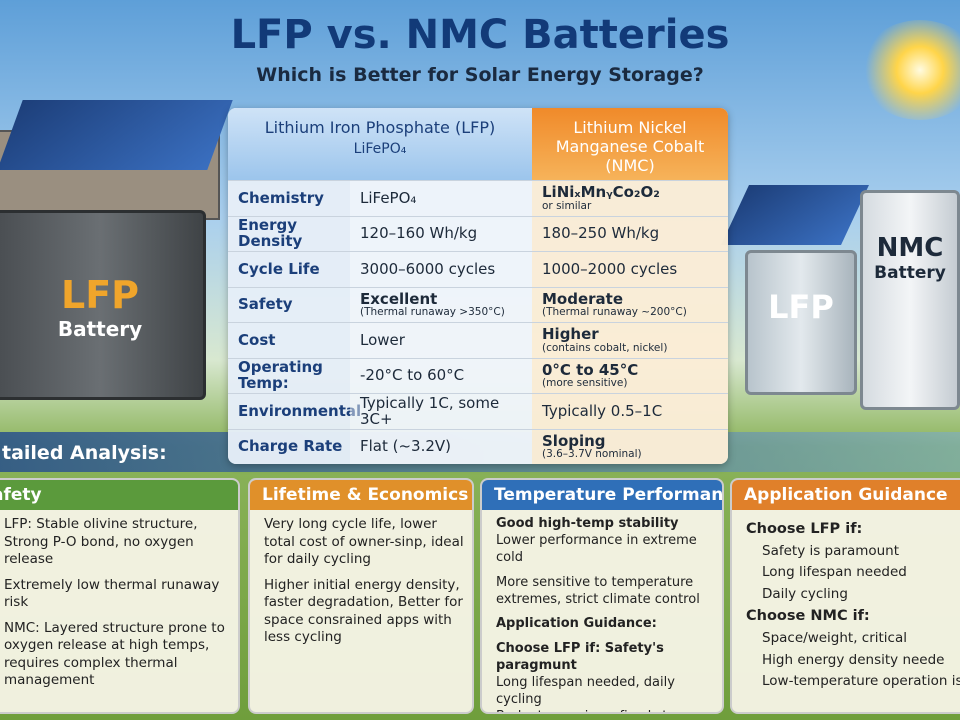 Image resolution: width=960 pixels, height=720 pixels. What do you see at coordinates (441, 340) in the screenshot?
I see `table-cell: Lower` at bounding box center [441, 340].